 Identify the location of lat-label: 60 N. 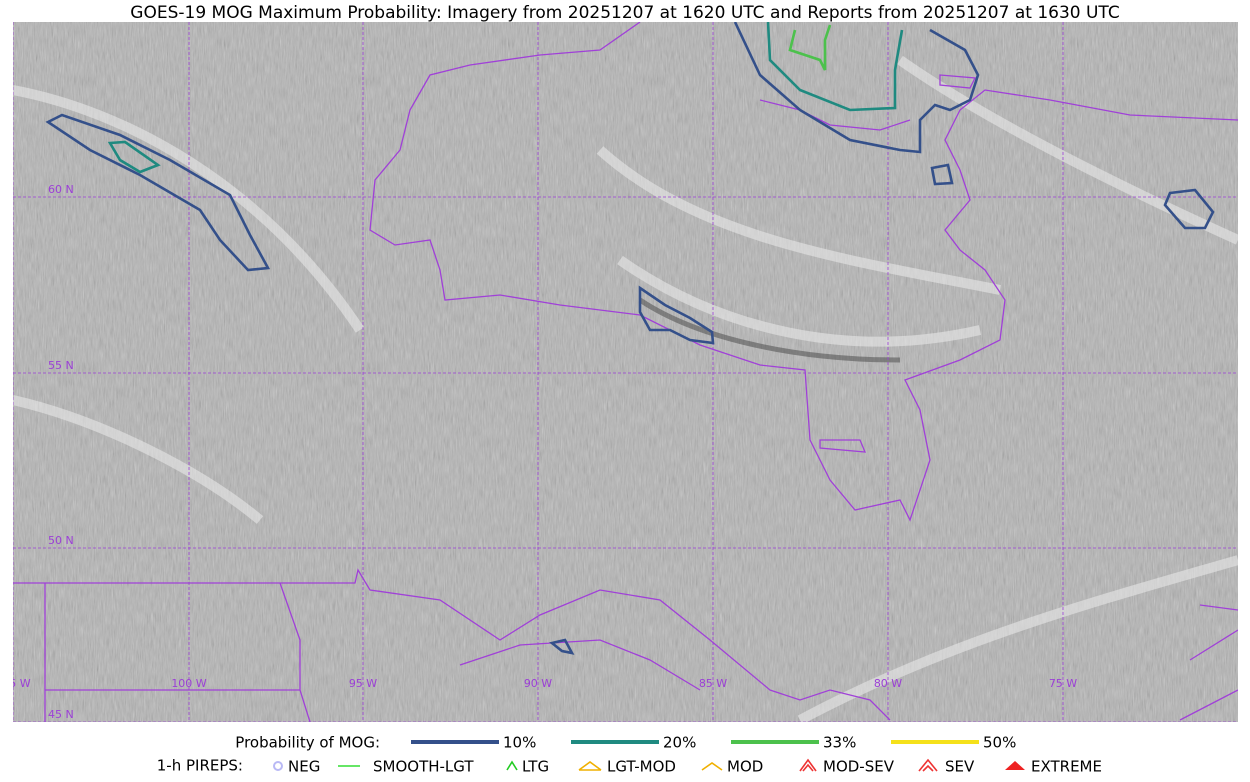
(61, 189).